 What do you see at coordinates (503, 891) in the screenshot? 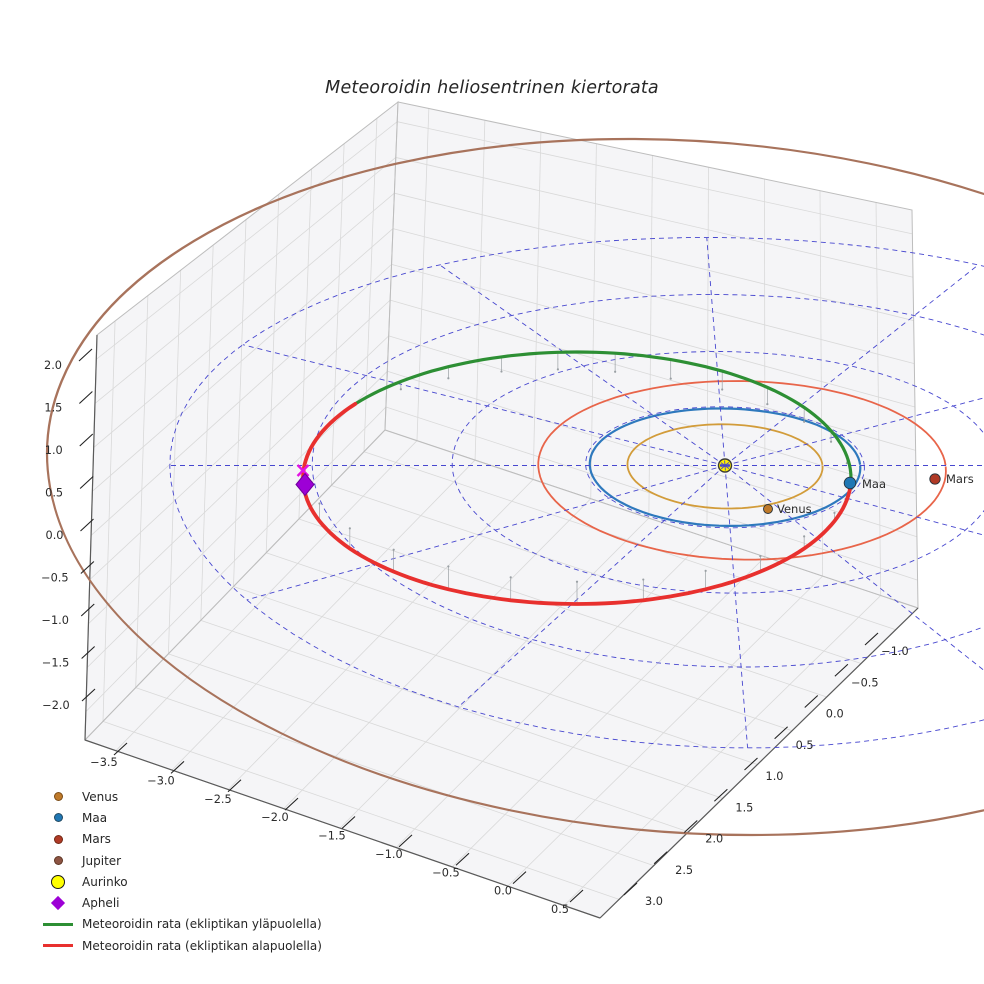
I see `x-tick-label: 0.0` at bounding box center [503, 891].